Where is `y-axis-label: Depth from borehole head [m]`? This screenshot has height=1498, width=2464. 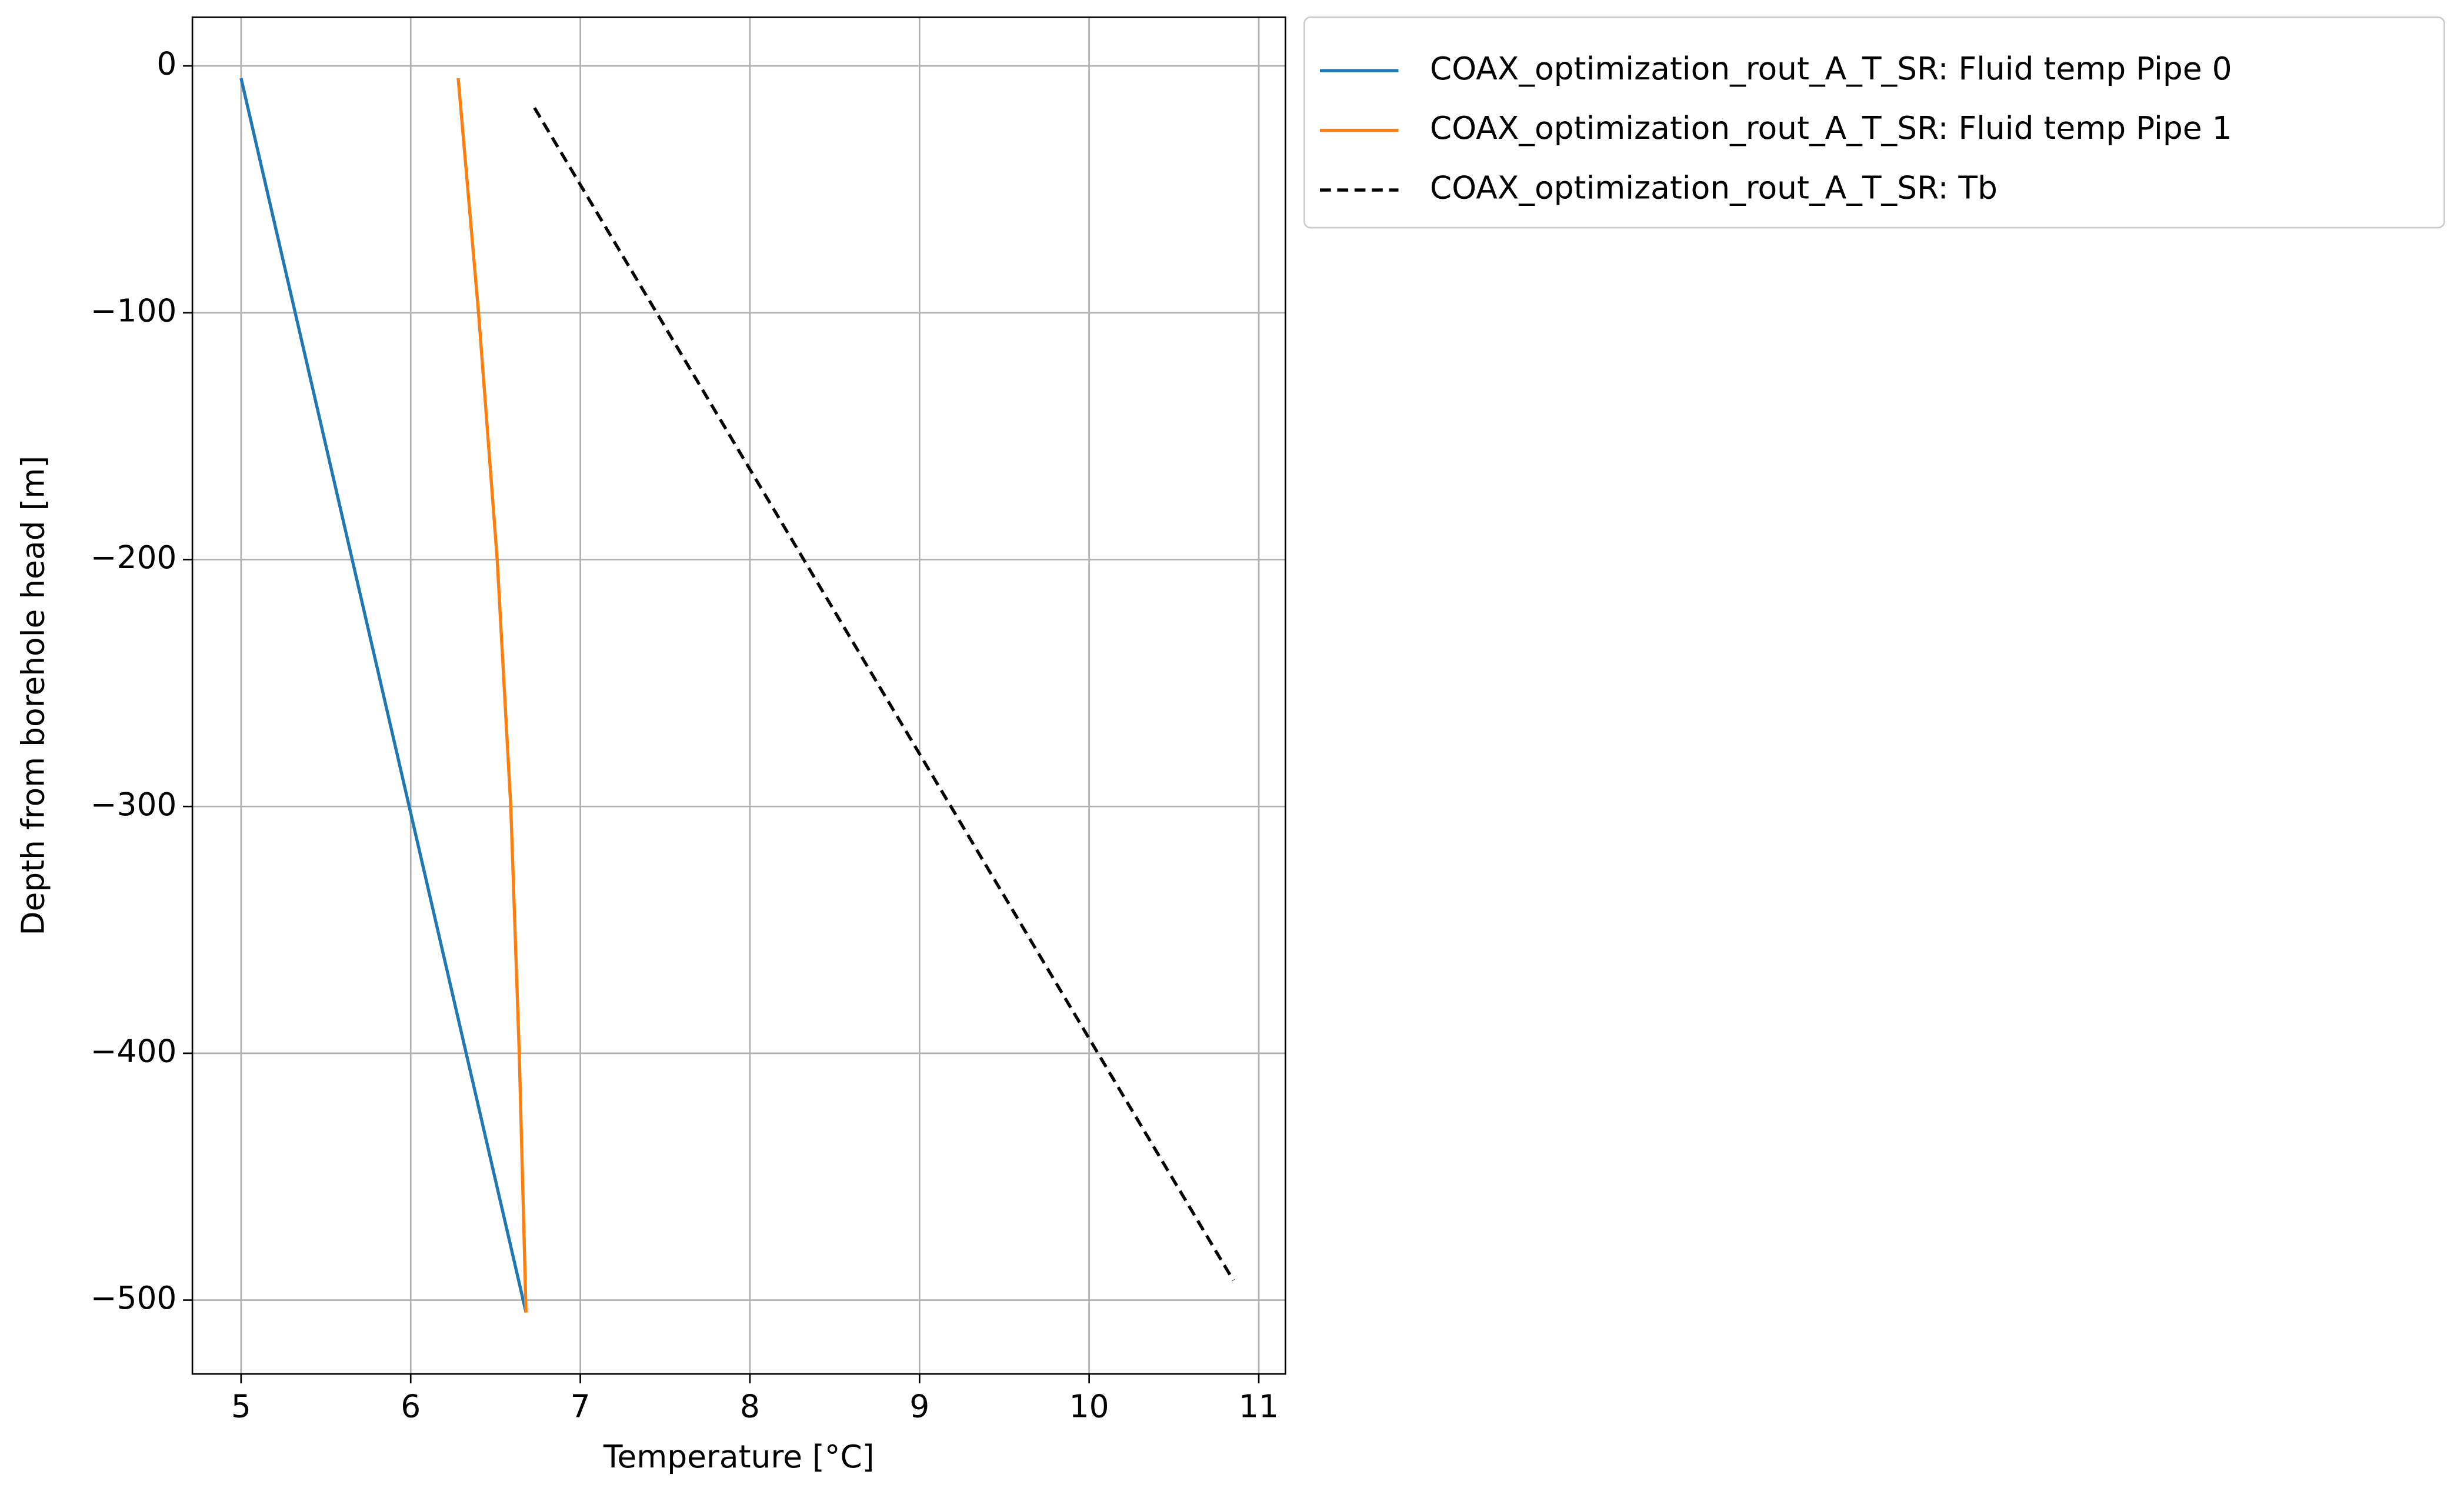 y-axis-label: Depth from borehole head [m] is located at coordinates (33, 696).